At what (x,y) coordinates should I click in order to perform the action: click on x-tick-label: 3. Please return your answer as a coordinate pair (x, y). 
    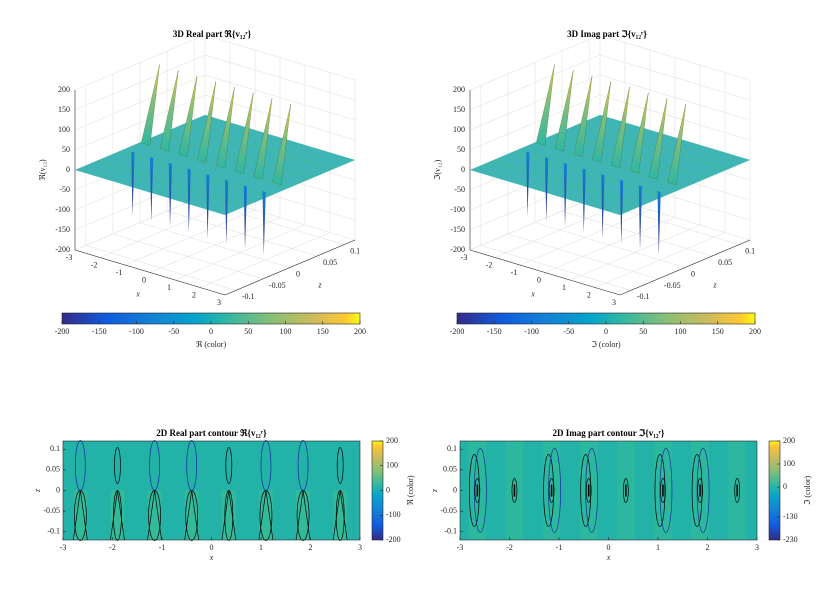
    Looking at the image, I should click on (614, 302).